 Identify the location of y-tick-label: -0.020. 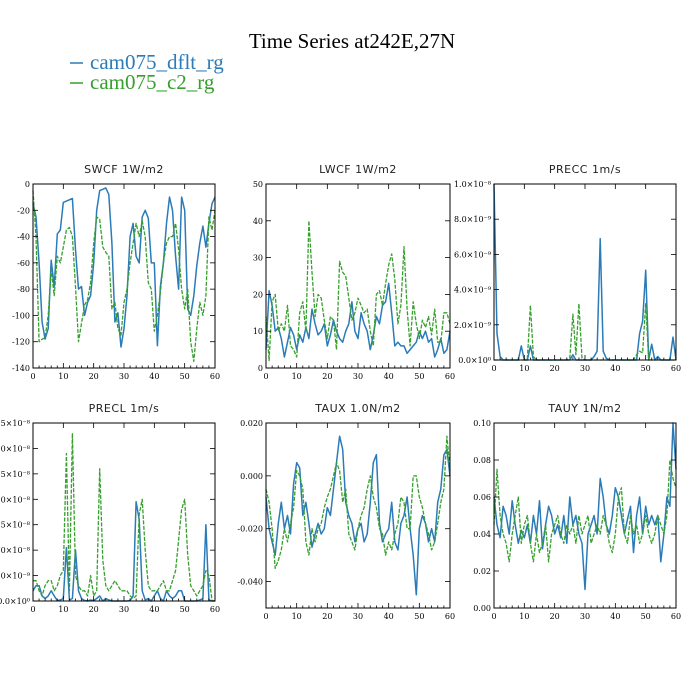
(250, 529).